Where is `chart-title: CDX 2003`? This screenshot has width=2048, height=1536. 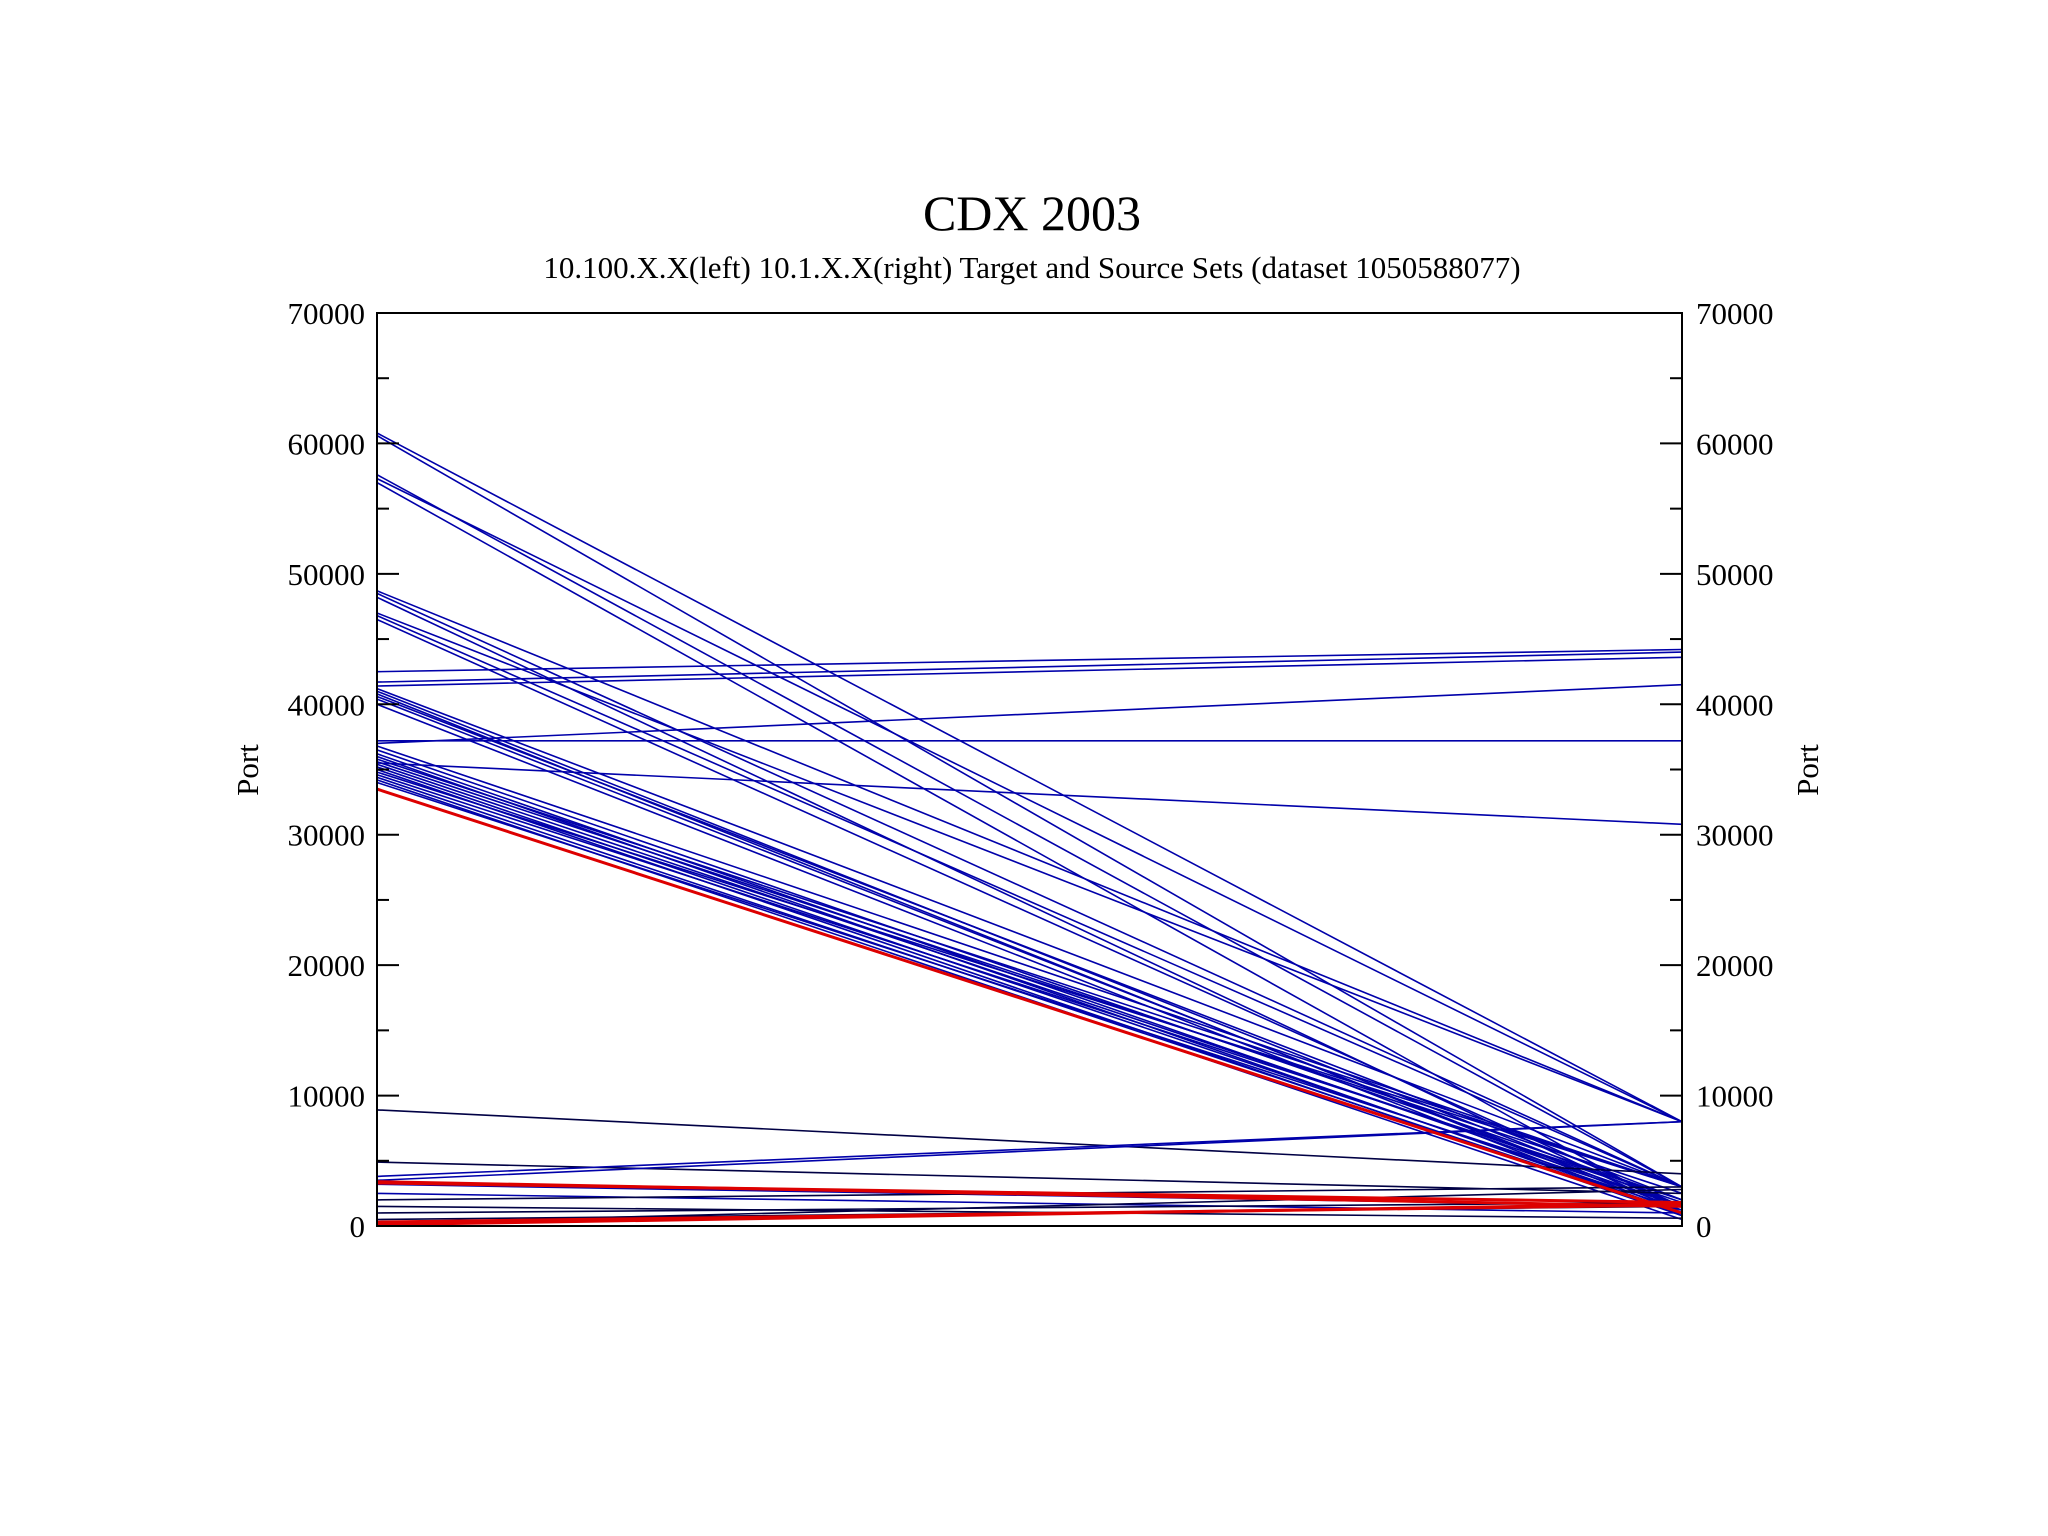
chart-title: CDX 2003 is located at coordinates (1032, 213).